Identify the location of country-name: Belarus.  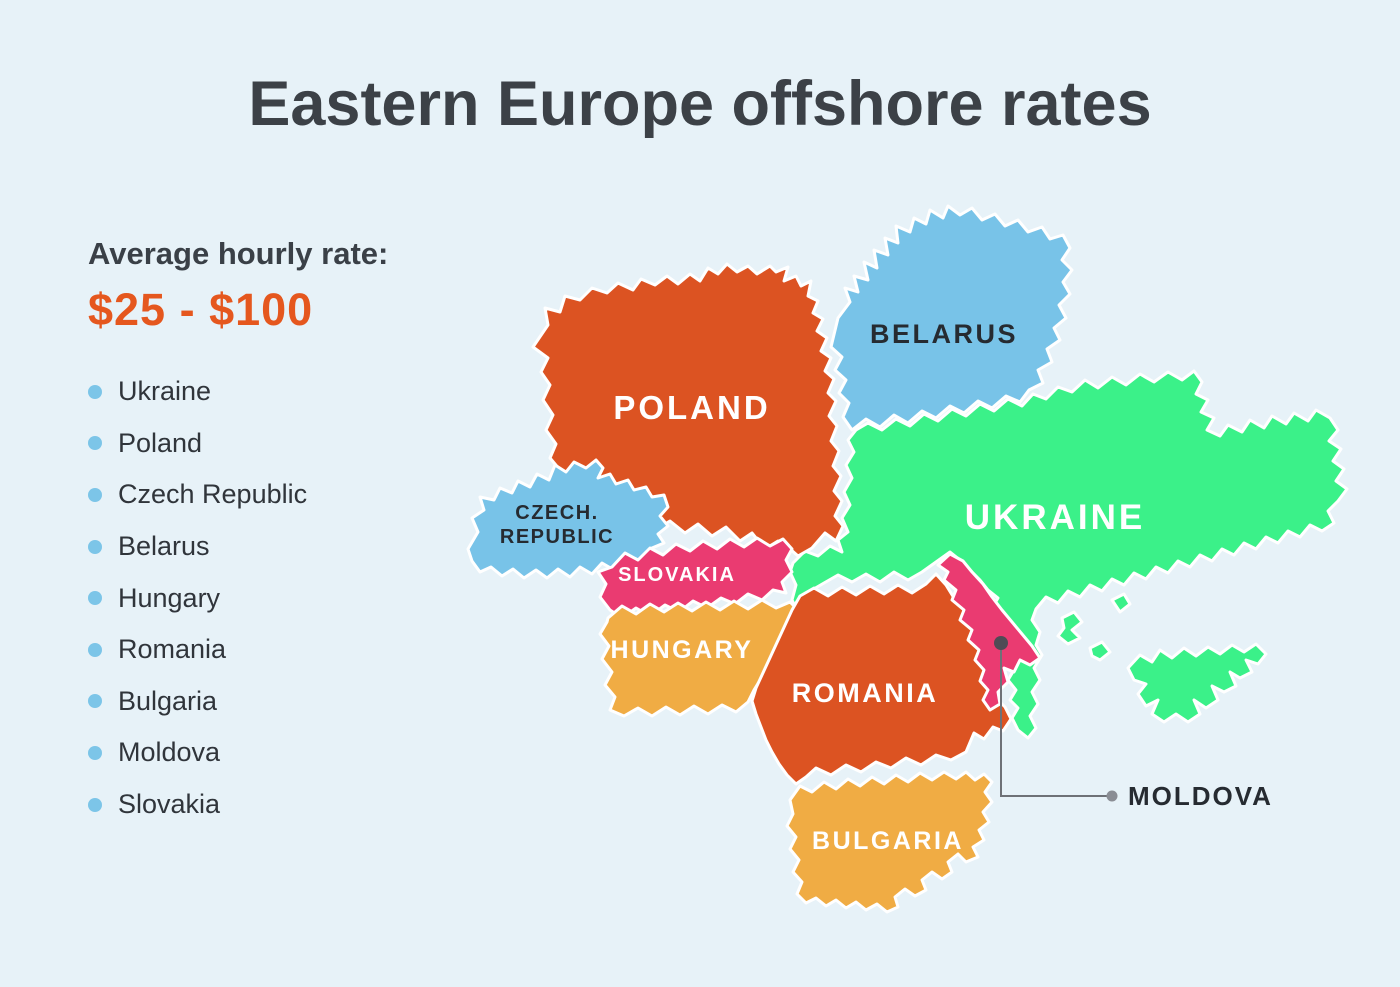
(164, 546).